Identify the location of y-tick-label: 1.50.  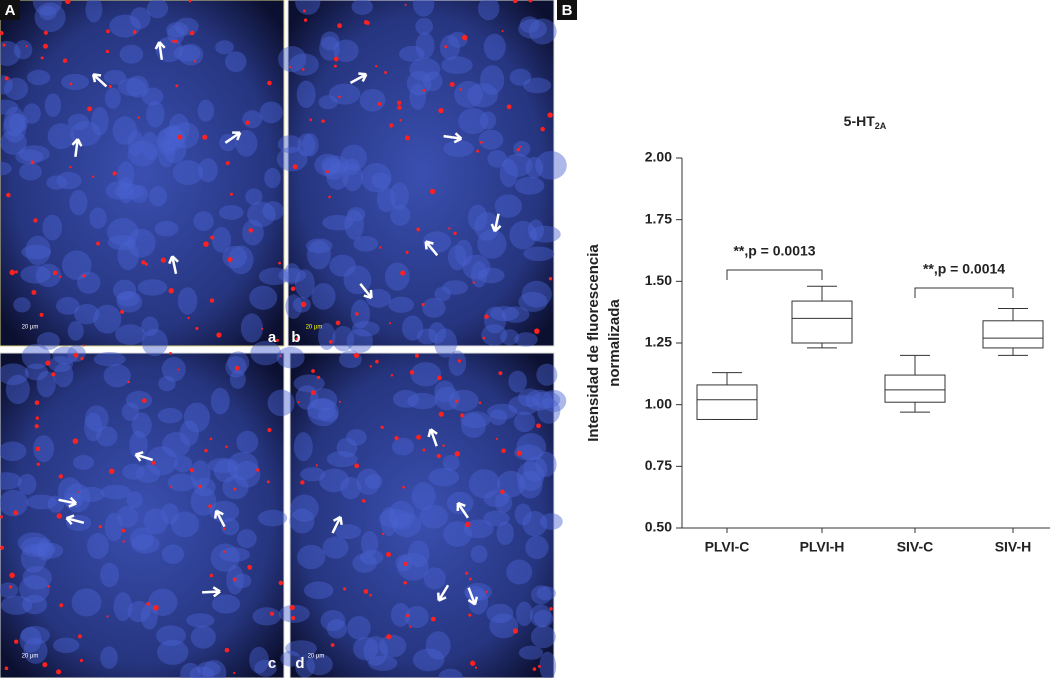
(658, 280).